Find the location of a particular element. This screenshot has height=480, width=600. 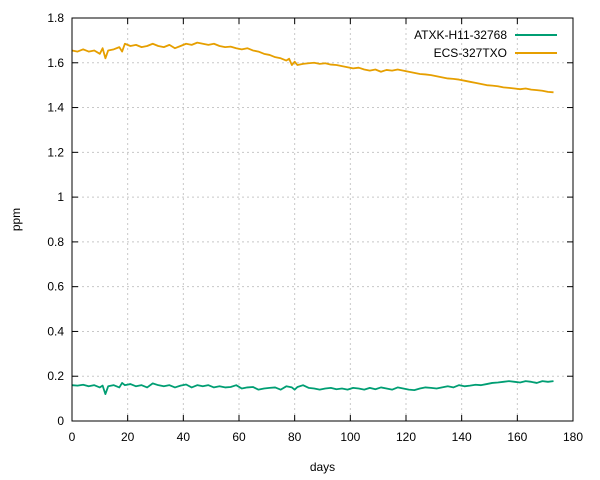

x-tick-label: 140 is located at coordinates (462, 437).